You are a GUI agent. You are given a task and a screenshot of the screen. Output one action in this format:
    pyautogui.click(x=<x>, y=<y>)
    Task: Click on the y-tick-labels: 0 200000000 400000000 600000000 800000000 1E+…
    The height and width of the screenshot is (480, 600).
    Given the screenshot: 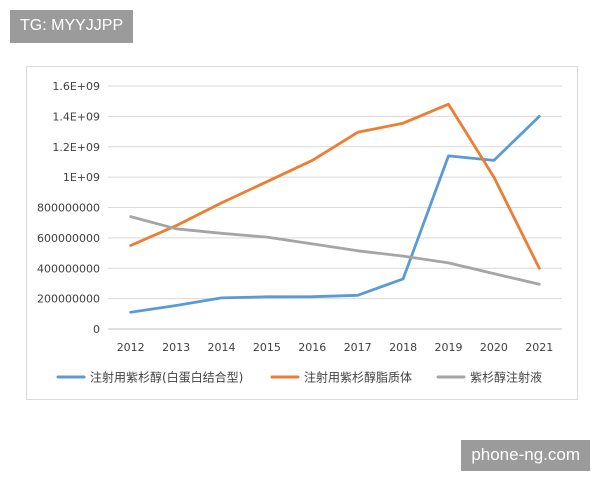 What is the action you would take?
    pyautogui.click(x=68, y=208)
    